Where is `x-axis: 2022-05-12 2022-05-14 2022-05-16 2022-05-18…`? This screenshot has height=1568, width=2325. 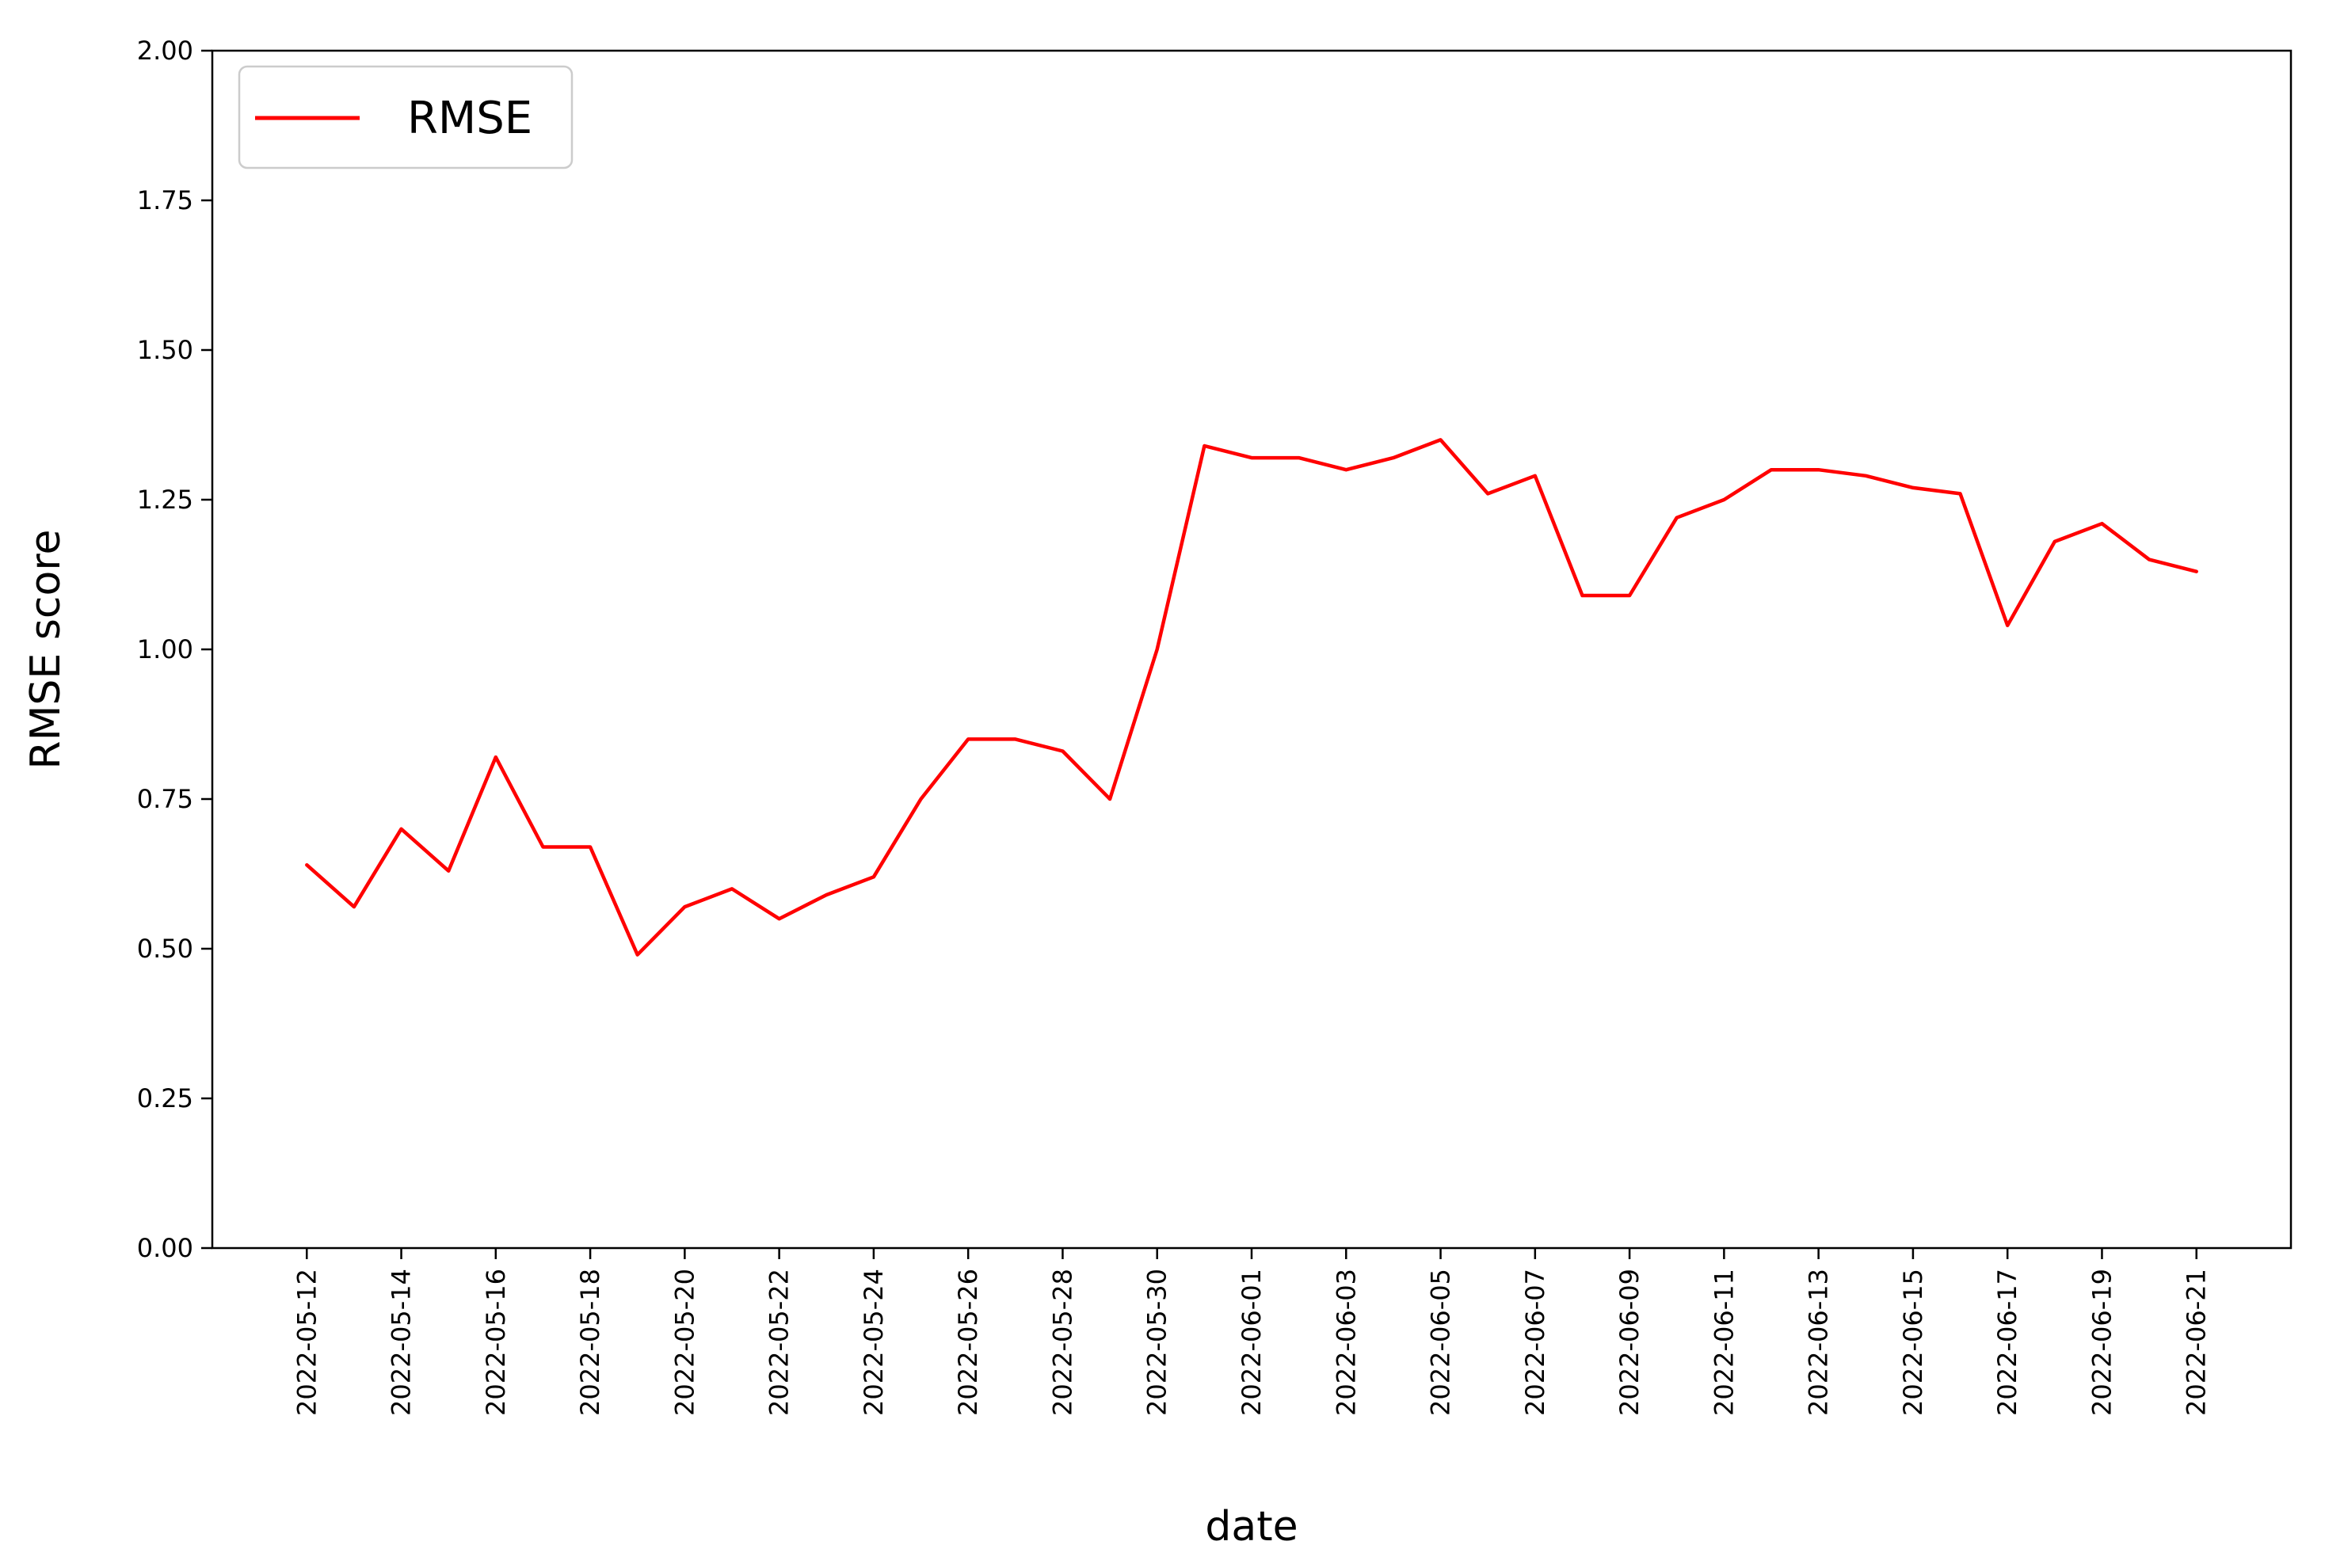 x-axis: 2022-05-12 2022-05-14 2022-05-16 2022-05-18… is located at coordinates (1252, 1332).